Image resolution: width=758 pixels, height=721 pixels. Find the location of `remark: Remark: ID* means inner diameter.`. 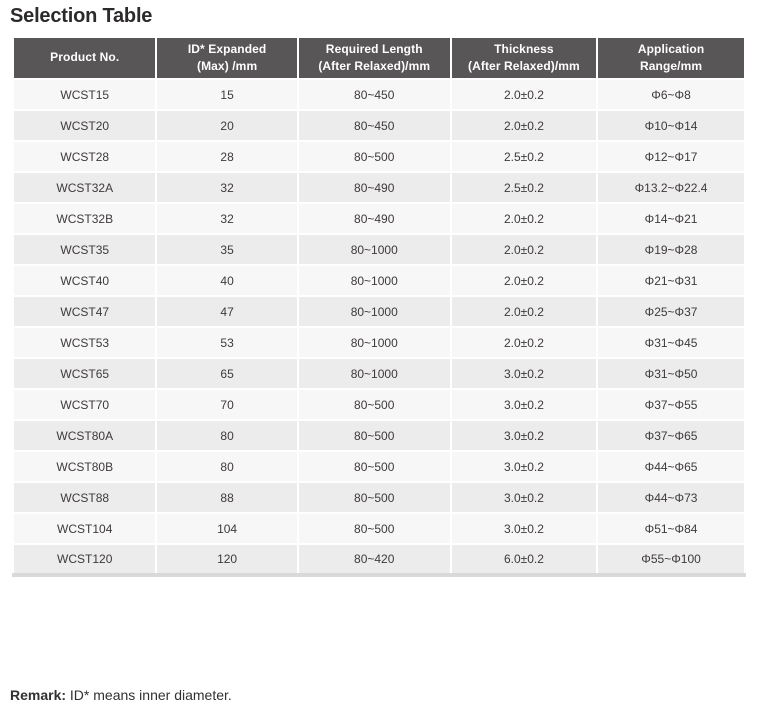

remark: Remark: ID* means inner diameter. is located at coordinates (121, 695).